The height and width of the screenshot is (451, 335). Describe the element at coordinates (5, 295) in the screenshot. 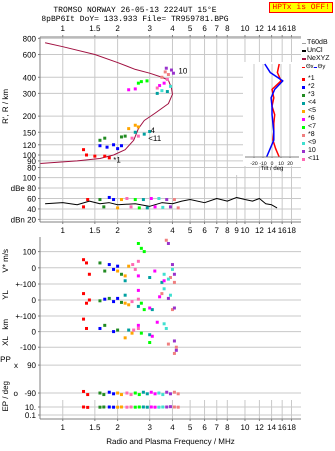

I see `y-axis-title: YL` at that location.